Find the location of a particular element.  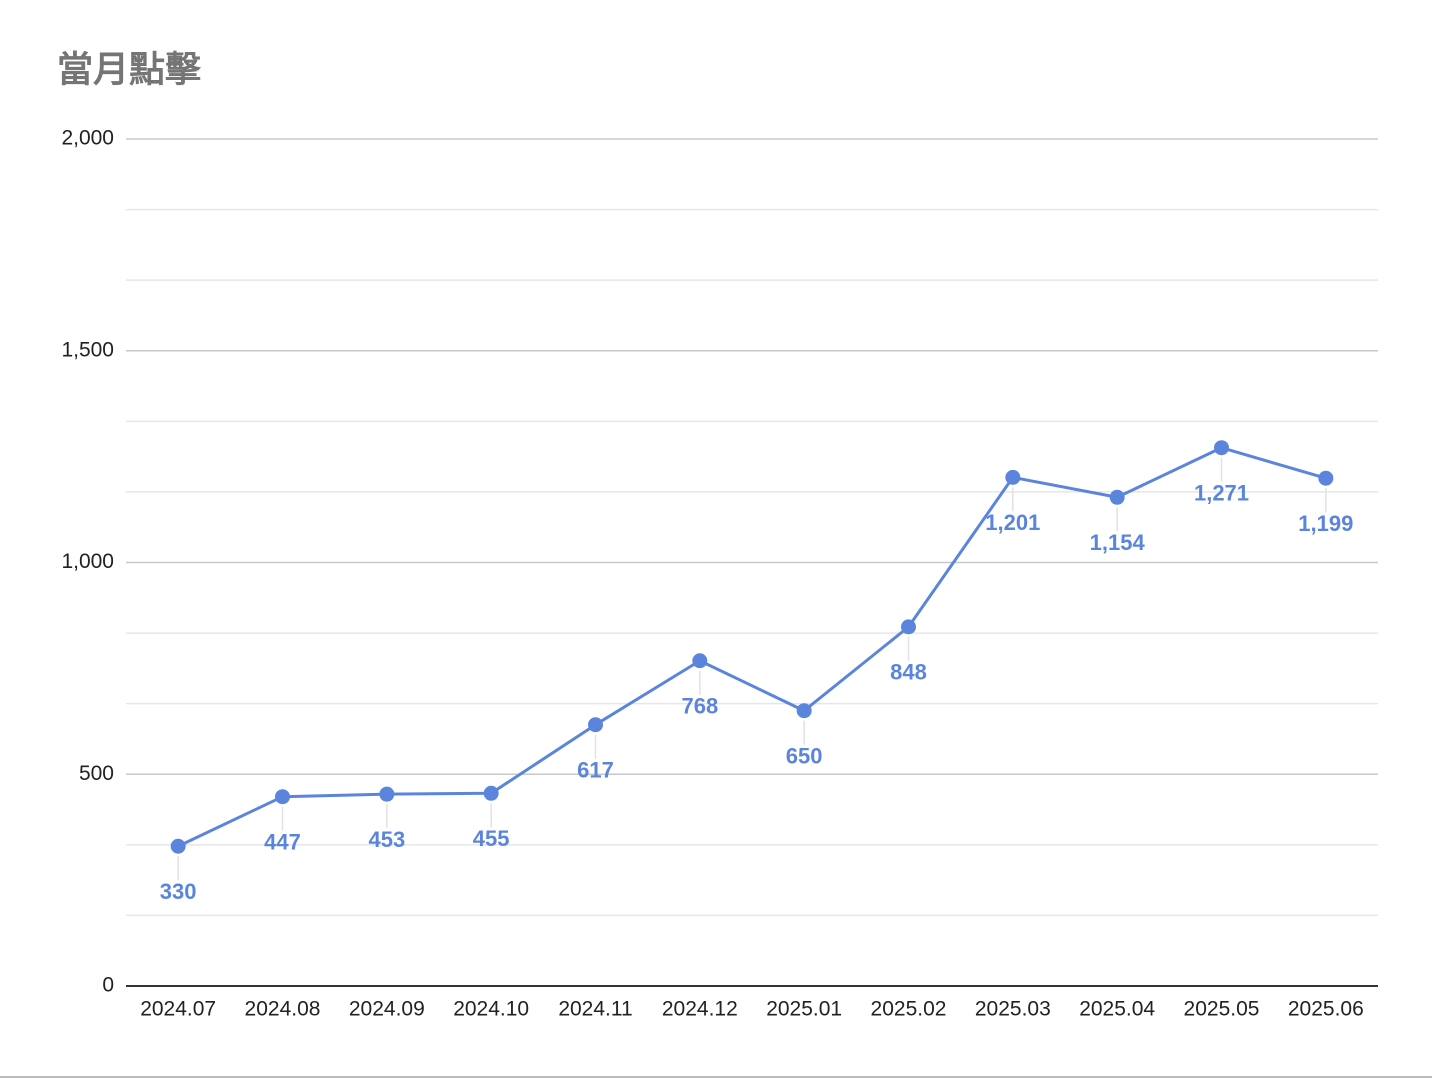

x-tick-label: 2025.02 is located at coordinates (909, 1009).